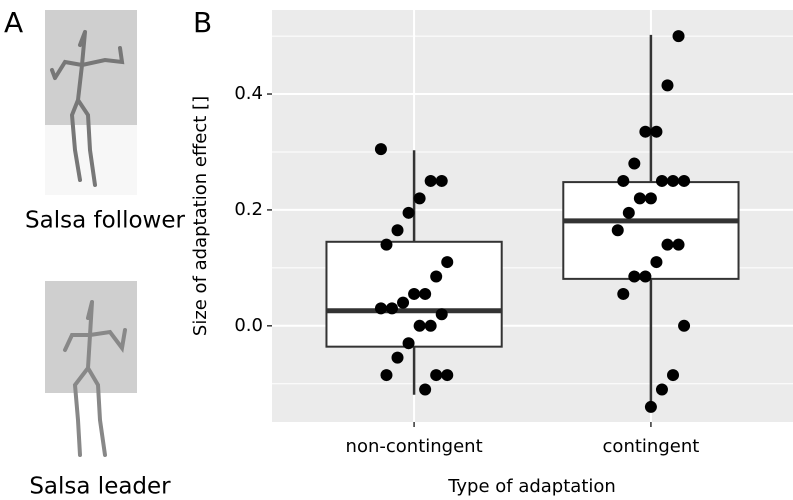 This screenshot has height=500, width=793. What do you see at coordinates (248, 325) in the screenshot?
I see `y-tick-label: 0.0` at bounding box center [248, 325].